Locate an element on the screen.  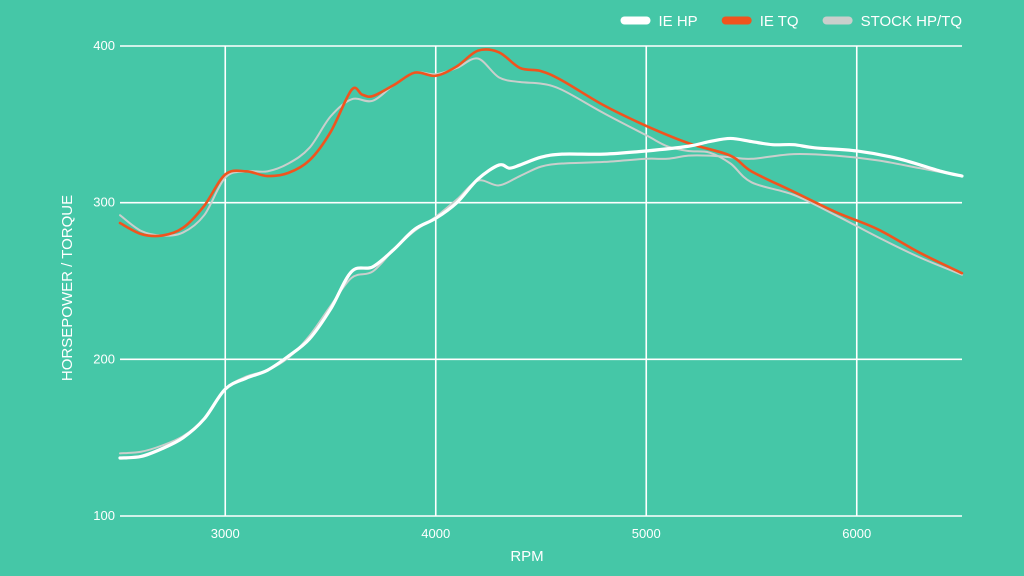
x-tick-label: 6000 is located at coordinates (856, 533).